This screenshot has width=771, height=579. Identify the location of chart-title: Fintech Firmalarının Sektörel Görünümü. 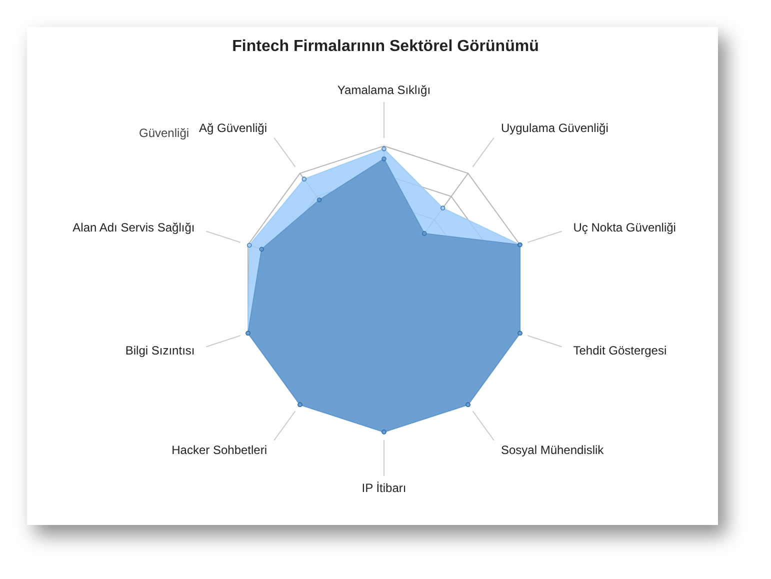
(385, 47).